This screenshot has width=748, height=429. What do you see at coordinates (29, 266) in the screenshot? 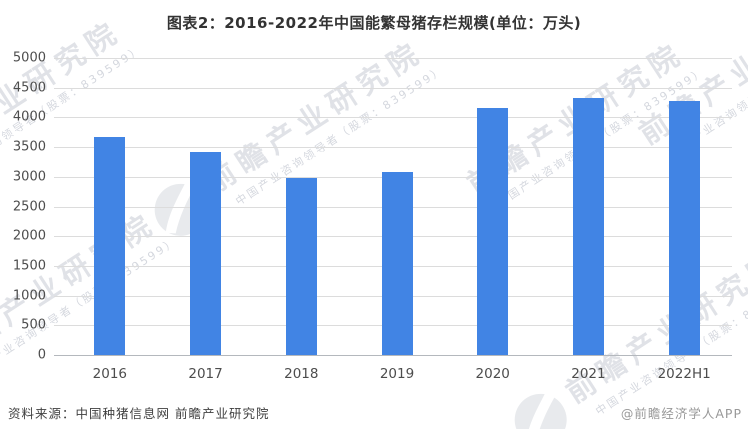
I see `y-tick-label-1500: 1500` at bounding box center [29, 266].